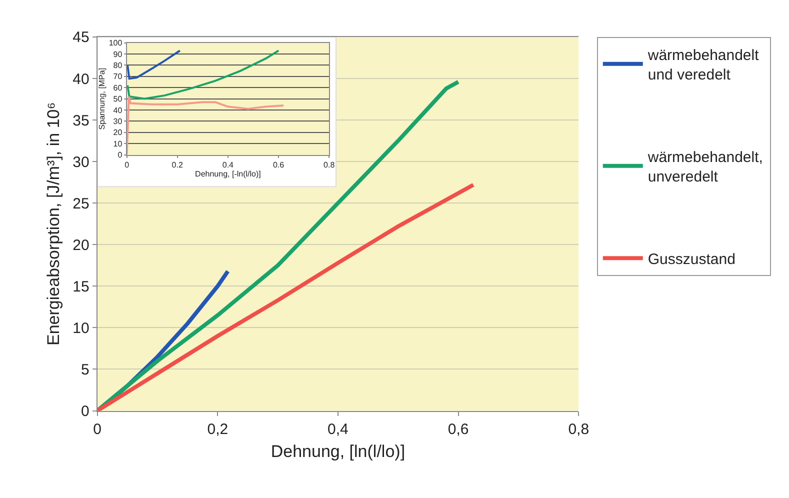  I want to click on x-tick-label: 0.8, so click(330, 165).